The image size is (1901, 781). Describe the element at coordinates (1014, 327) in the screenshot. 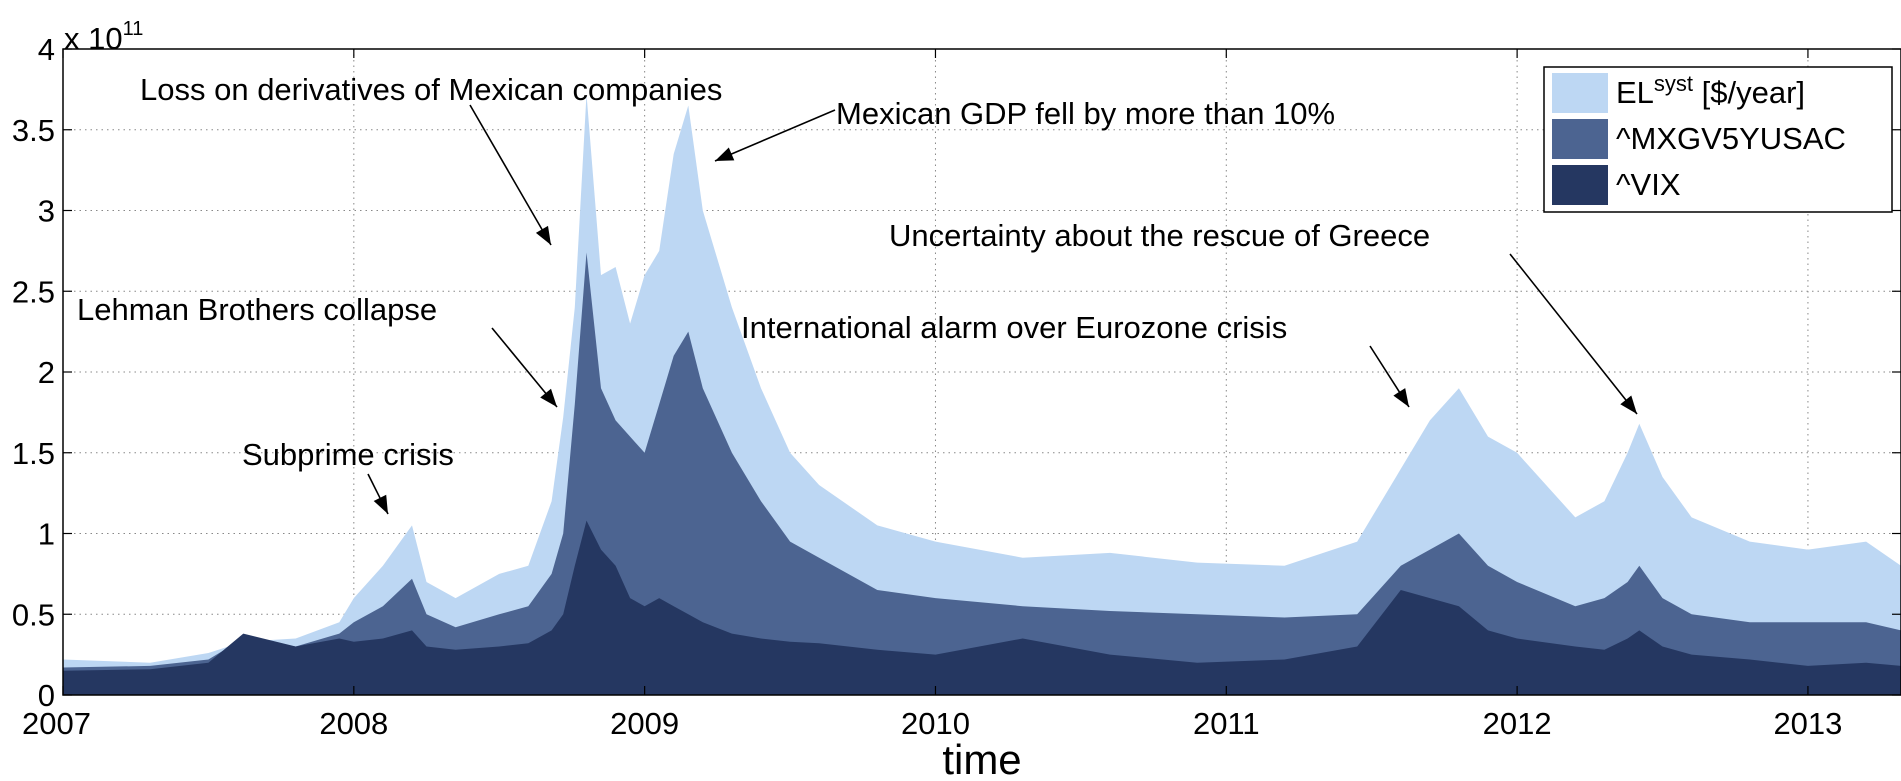

I see `annotation-label: International alarm over Eurozone crisis` at that location.